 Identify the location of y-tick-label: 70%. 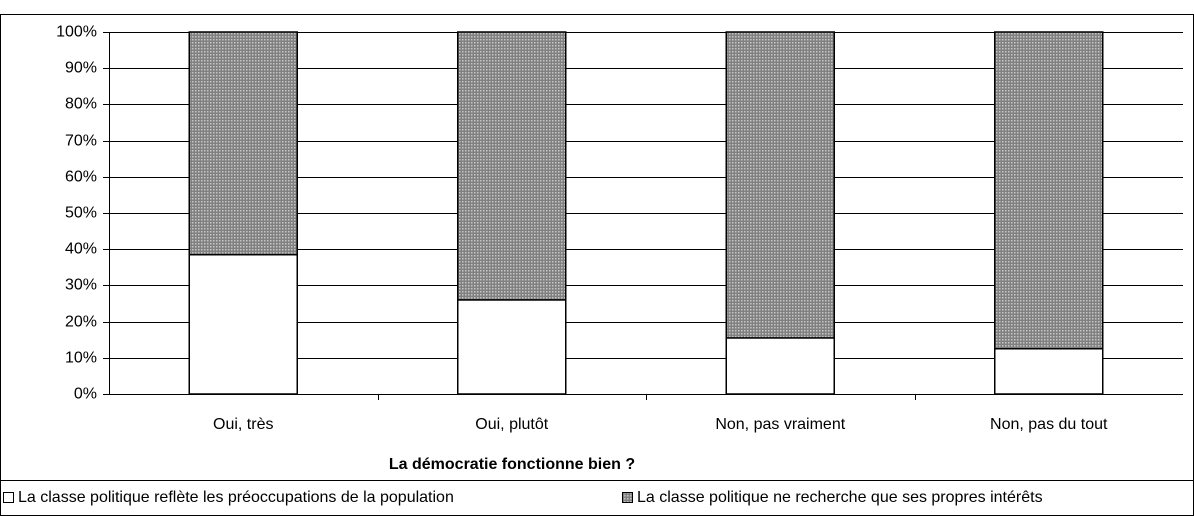
(81, 141).